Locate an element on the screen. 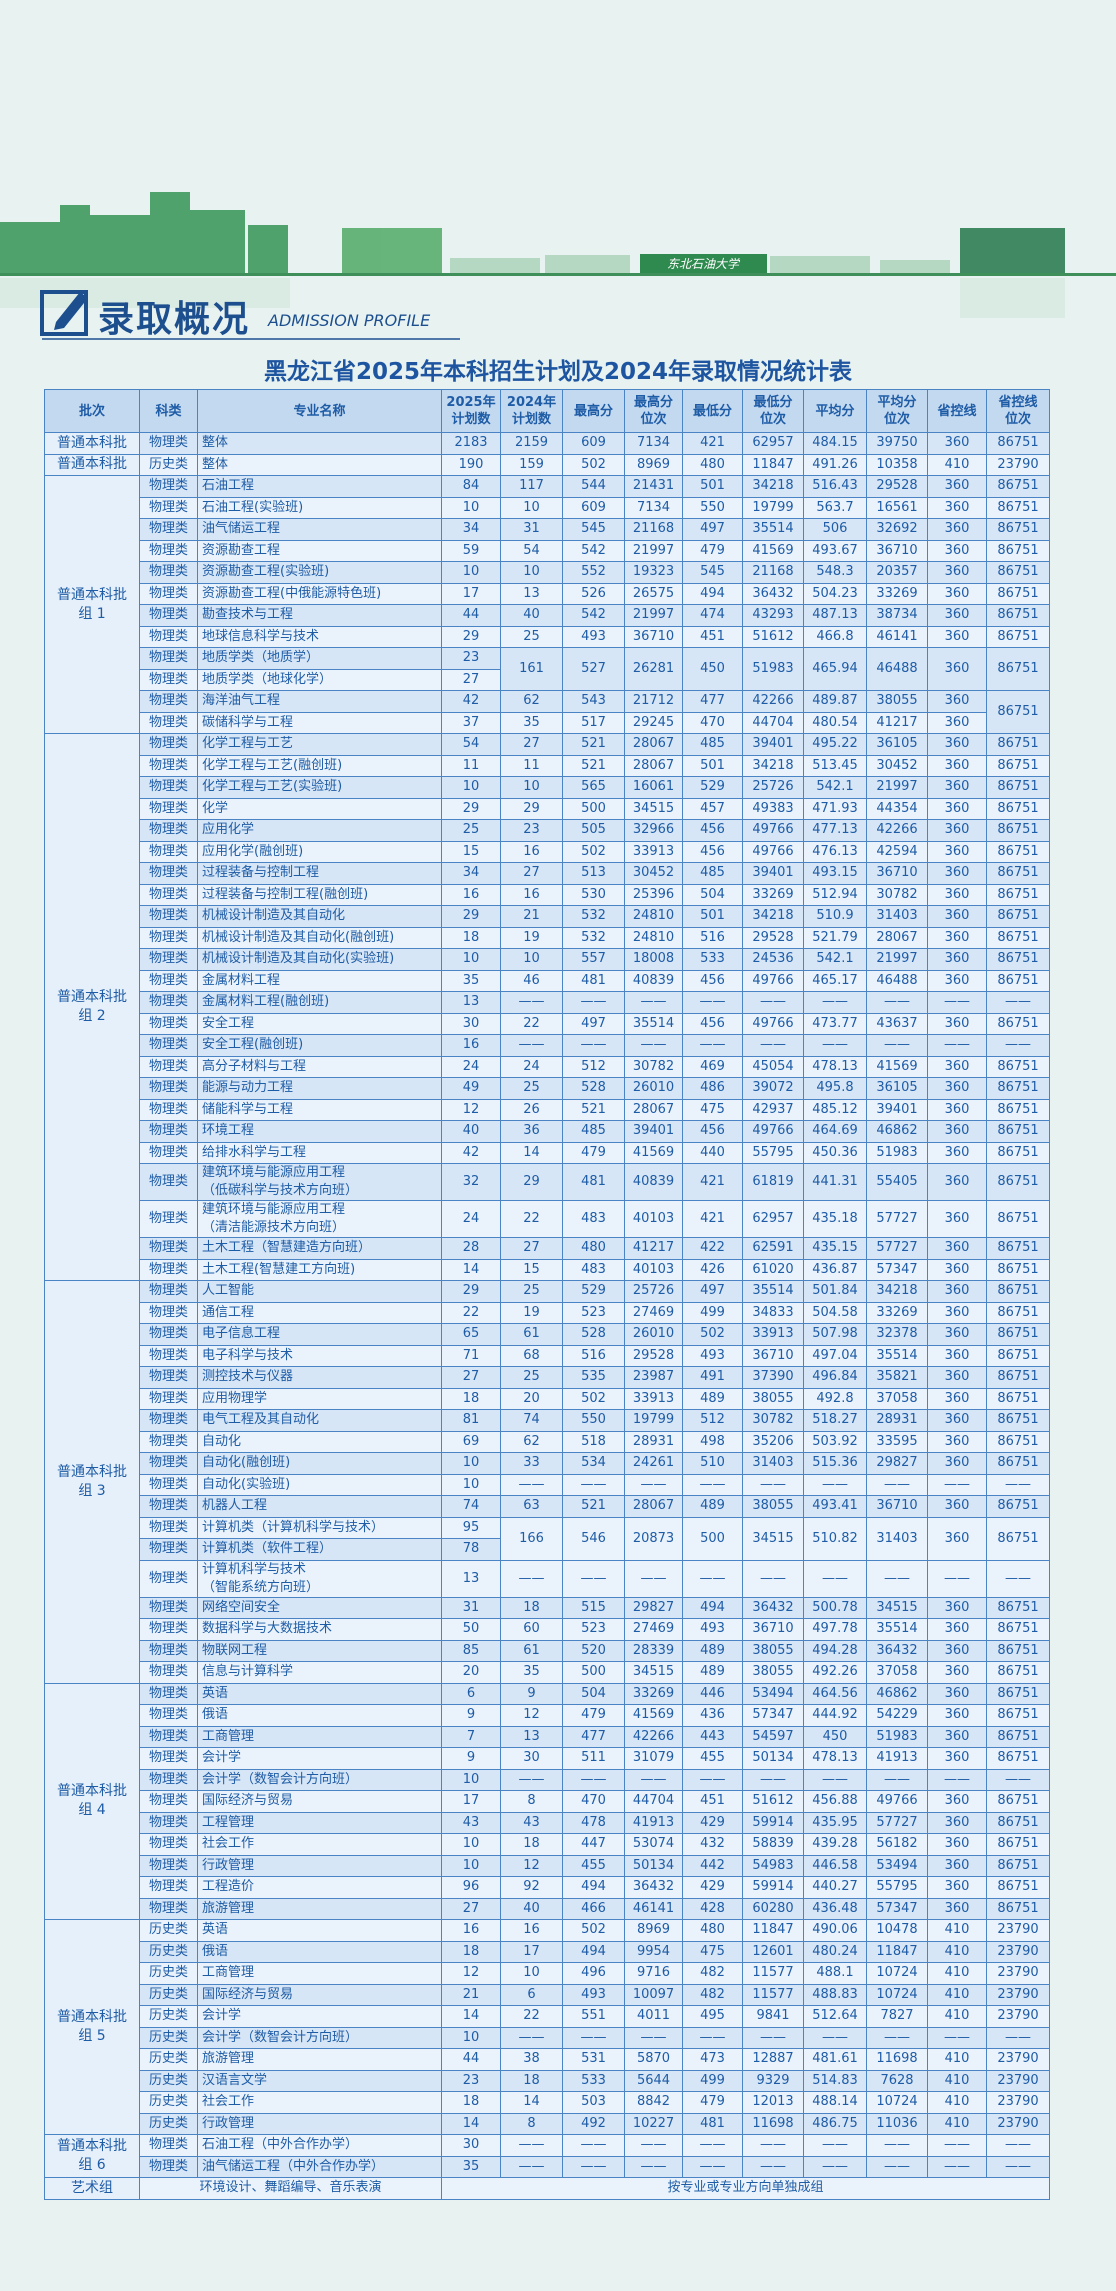 This screenshot has height=2291, width=1116. value-cell: 28931 is located at coordinates (897, 1420).